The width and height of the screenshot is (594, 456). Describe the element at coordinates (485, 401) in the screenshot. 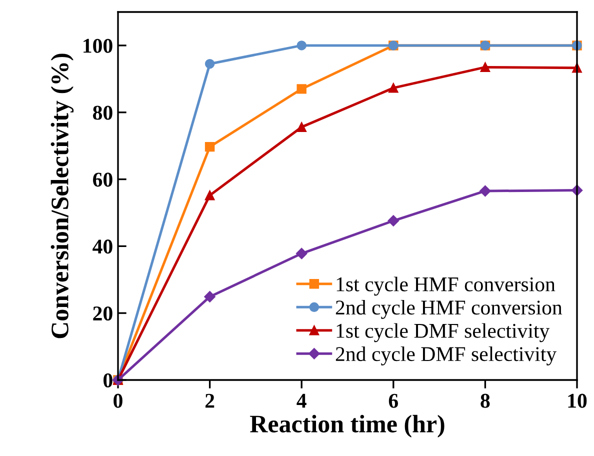

I see `x-tick-label: 8` at that location.